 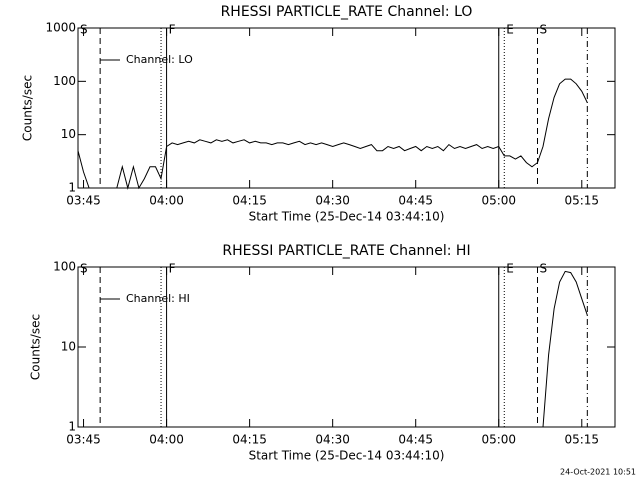 I want to click on timestamp: 24-Oct-2021 10:51, so click(x=598, y=472).